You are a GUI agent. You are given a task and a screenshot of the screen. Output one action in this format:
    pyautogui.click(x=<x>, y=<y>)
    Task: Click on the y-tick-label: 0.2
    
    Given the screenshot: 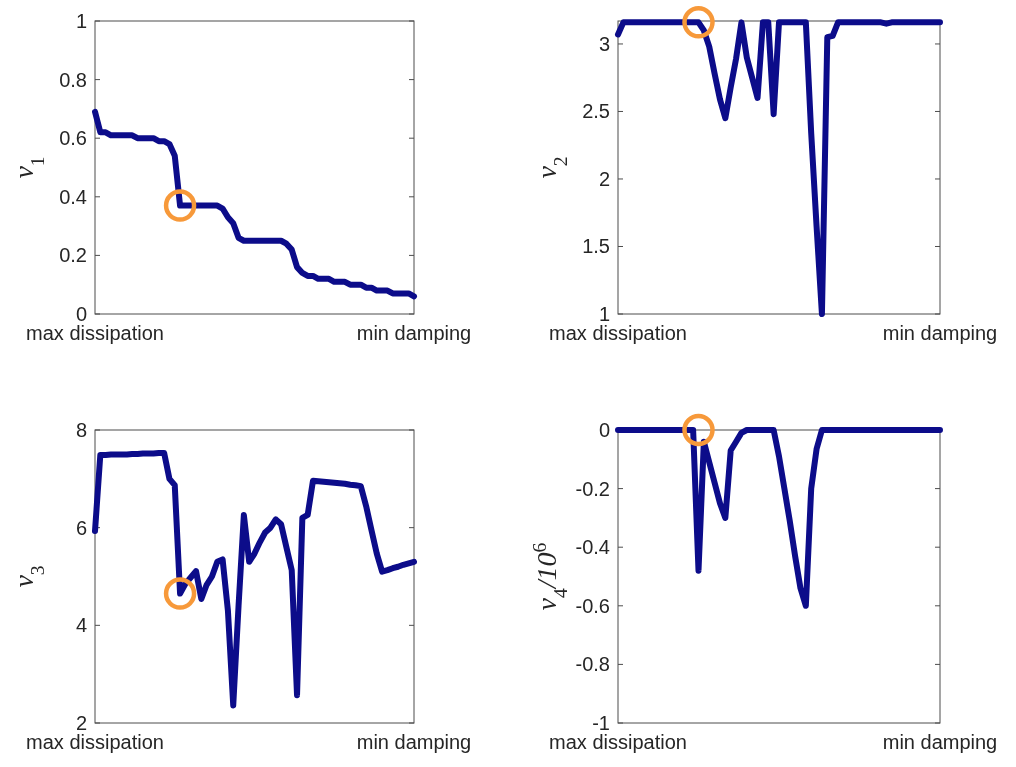 What is the action you would take?
    pyautogui.click(x=73, y=255)
    